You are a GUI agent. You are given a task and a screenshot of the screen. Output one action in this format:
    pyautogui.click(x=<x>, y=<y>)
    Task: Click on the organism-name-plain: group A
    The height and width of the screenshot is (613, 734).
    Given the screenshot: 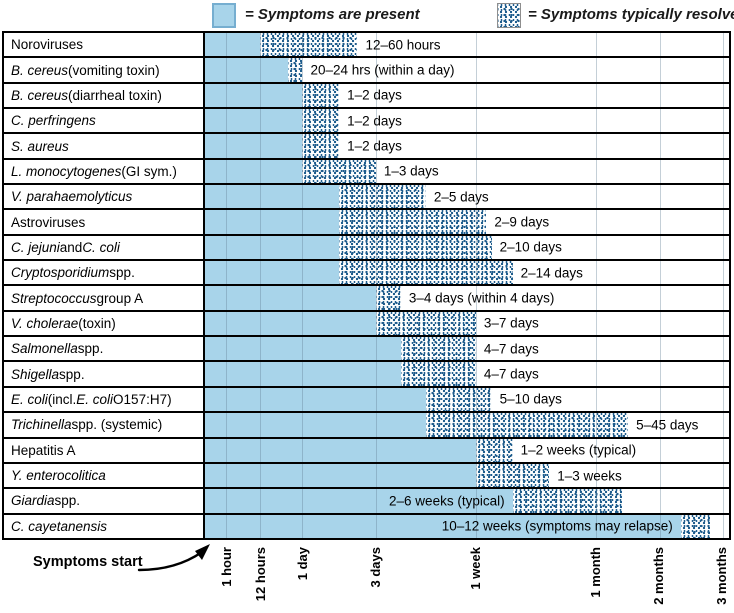 What is the action you would take?
    pyautogui.click(x=120, y=298)
    